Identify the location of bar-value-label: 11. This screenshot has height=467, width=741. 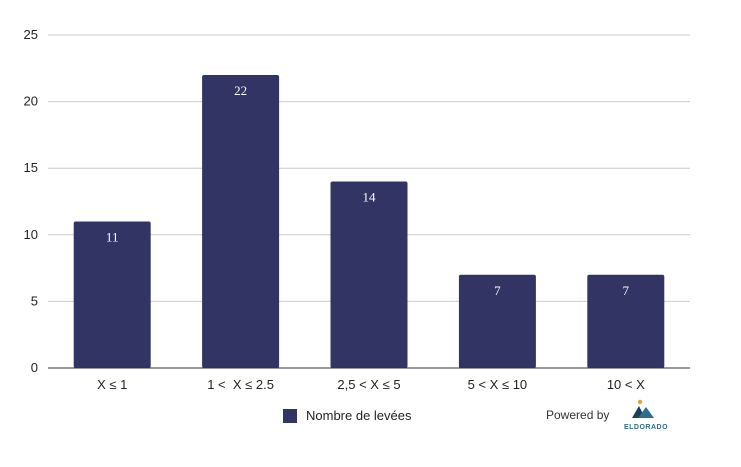
(112, 236).